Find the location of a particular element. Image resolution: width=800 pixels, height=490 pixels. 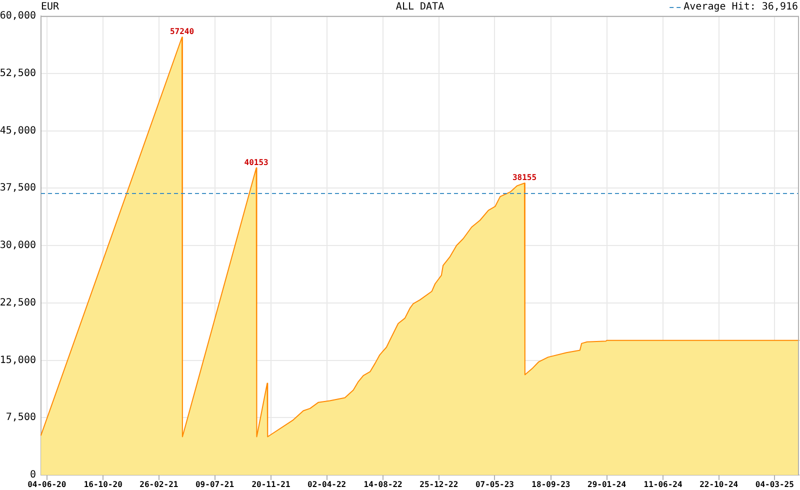

x-tick-label: 29-01-24 is located at coordinates (607, 484).